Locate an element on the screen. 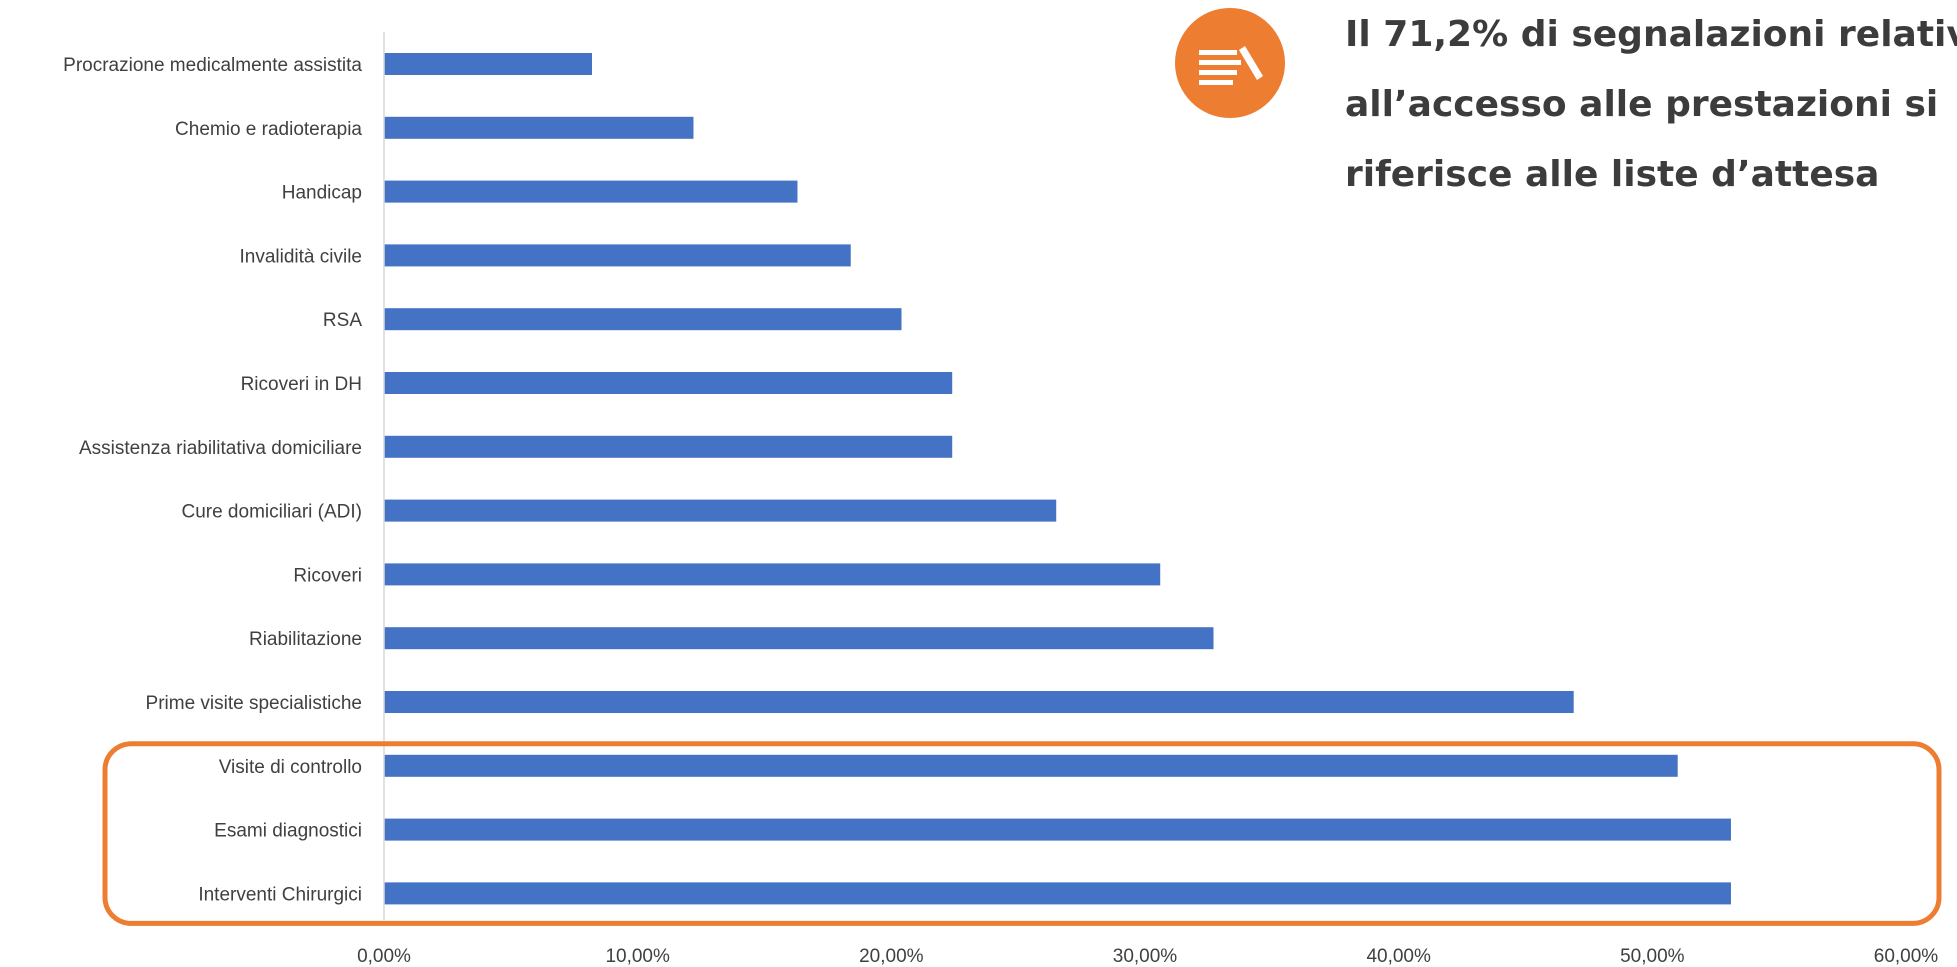 This screenshot has width=1957, height=967. headline-line-3: riferisce alle liste d’attesa is located at coordinates (1612, 174).